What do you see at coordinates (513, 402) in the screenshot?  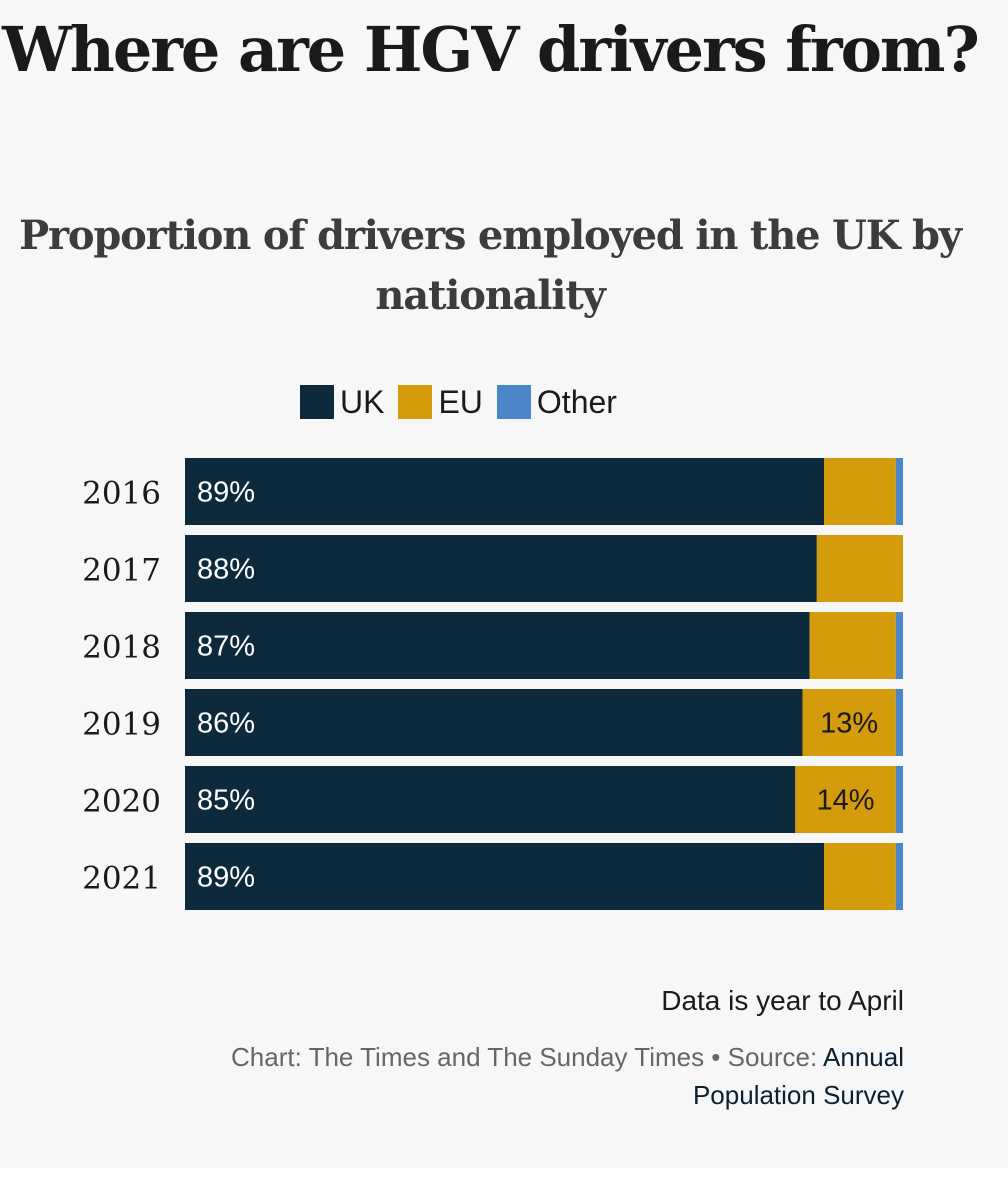 I see `legend-swatch-other` at bounding box center [513, 402].